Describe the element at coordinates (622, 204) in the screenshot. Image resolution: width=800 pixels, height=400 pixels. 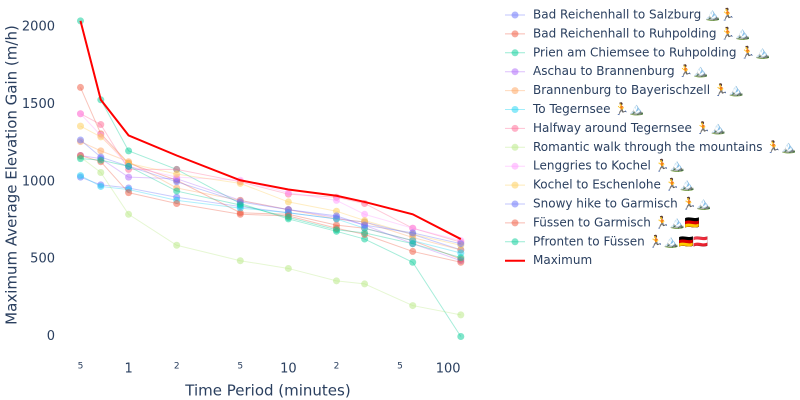
I see `legend-label: Snowy hike to Garmisch 🏃🏔️` at that location.